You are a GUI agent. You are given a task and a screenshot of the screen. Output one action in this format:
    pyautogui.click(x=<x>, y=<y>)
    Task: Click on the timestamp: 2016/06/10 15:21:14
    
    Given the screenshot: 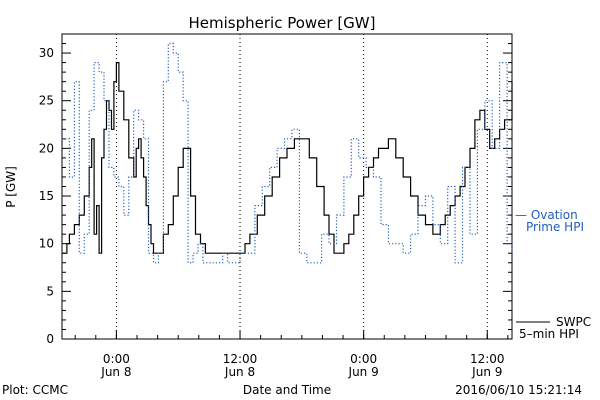 What is the action you would take?
    pyautogui.click(x=518, y=390)
    